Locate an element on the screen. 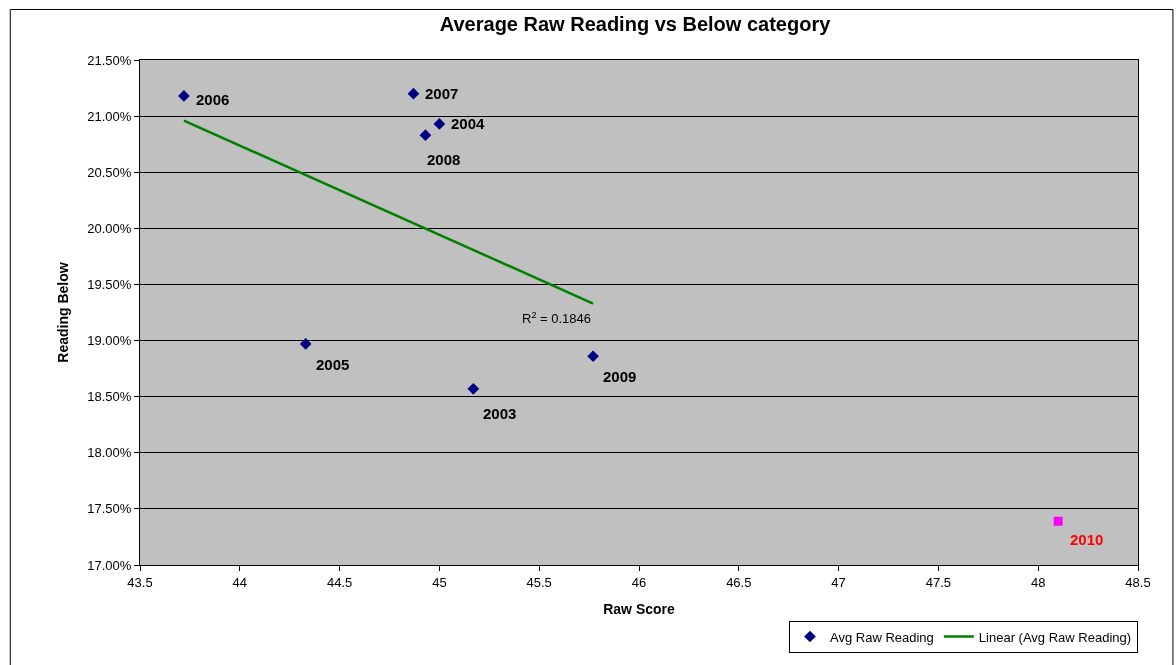 This screenshot has height=665, width=1176. legend-label: Avg Raw Reading is located at coordinates (882, 637).